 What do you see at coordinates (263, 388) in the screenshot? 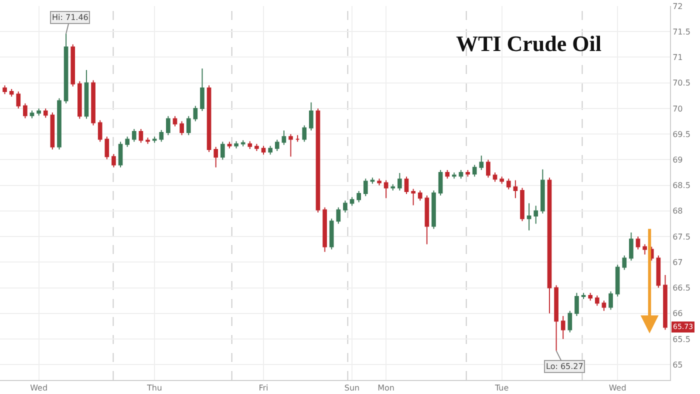
I see `x-tick-label: Fri` at bounding box center [263, 388].